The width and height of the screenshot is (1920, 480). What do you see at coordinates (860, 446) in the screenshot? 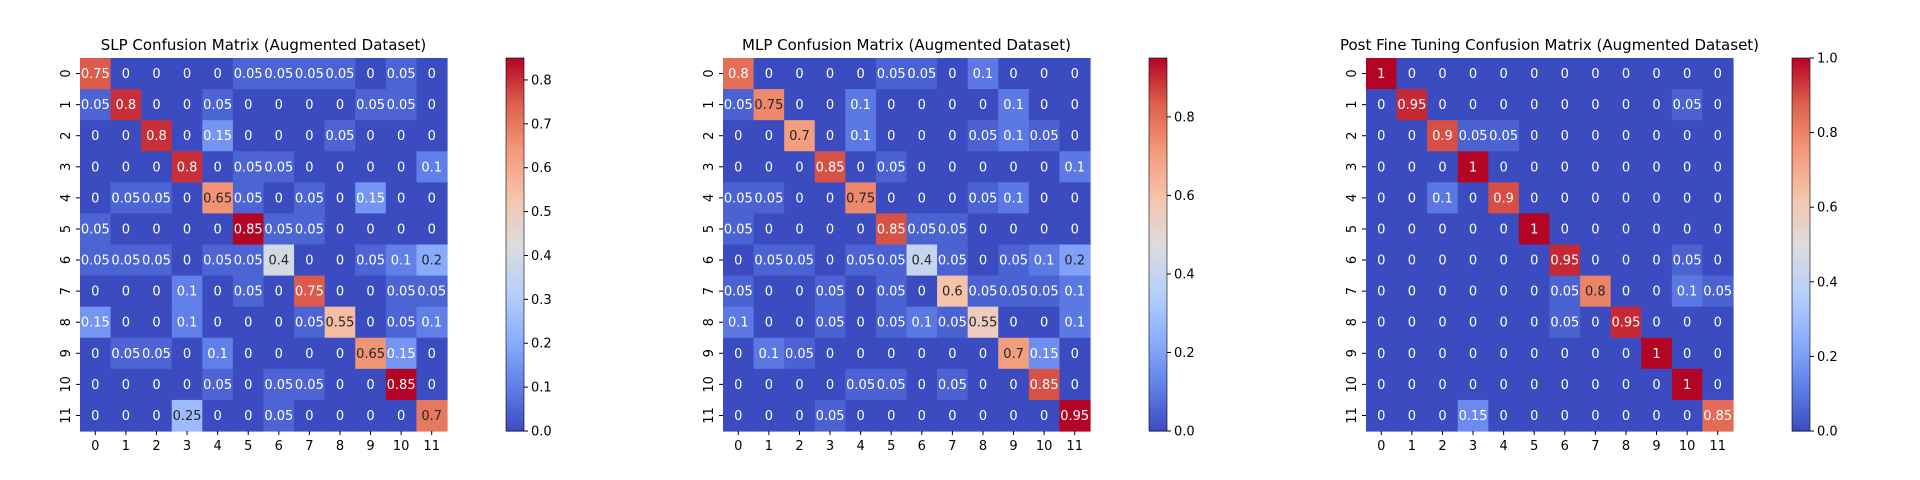
I see `x-tick-label: 4` at bounding box center [860, 446].